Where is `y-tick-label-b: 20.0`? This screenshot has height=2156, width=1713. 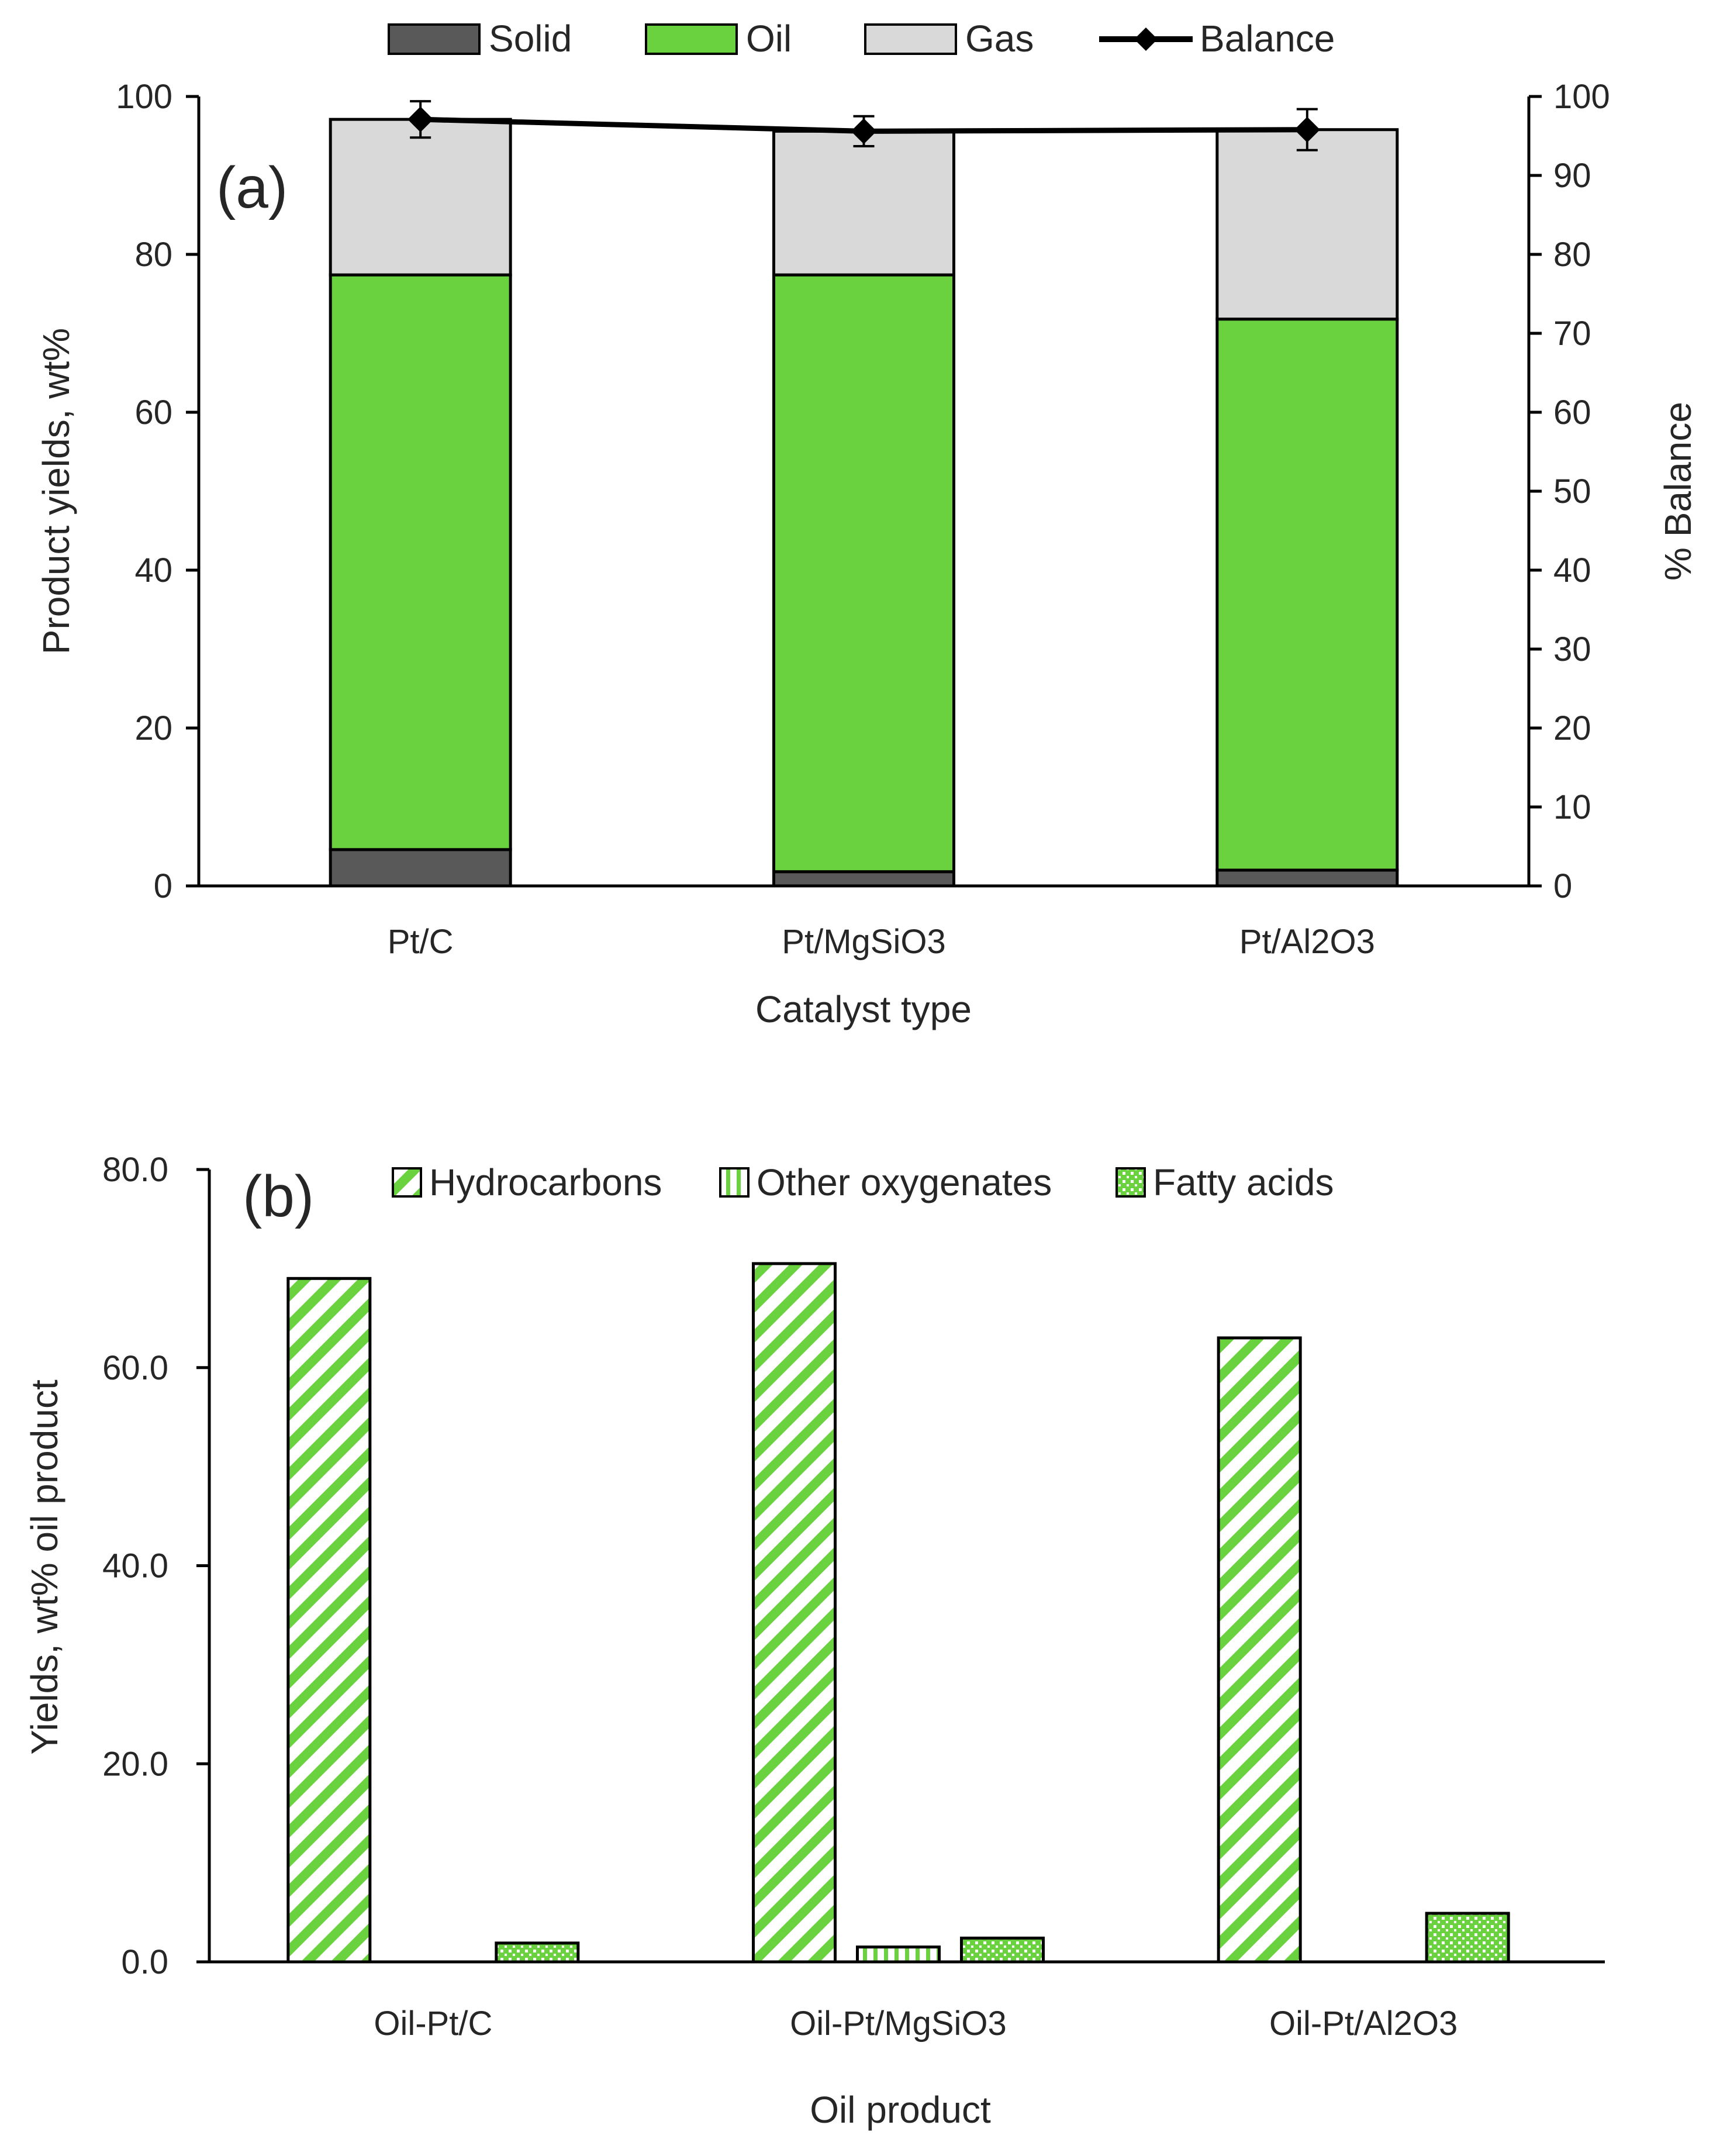
y-tick-label-b: 20.0 is located at coordinates (135, 1764).